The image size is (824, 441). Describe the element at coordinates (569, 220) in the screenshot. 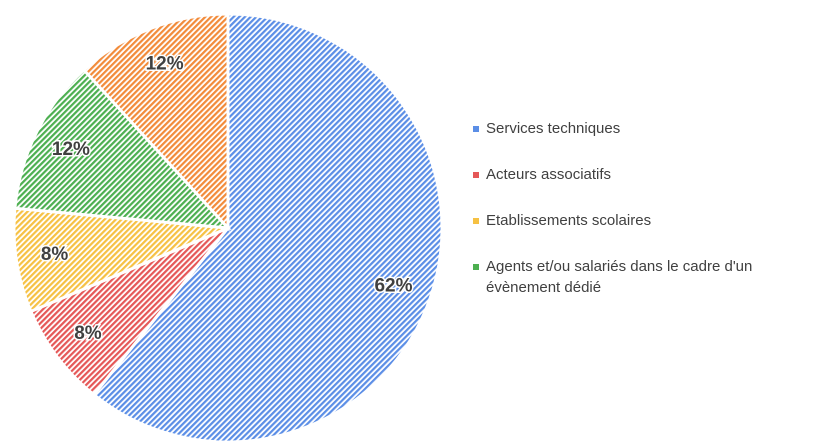

I see `legend-label: Etablissements scolaires` at that location.